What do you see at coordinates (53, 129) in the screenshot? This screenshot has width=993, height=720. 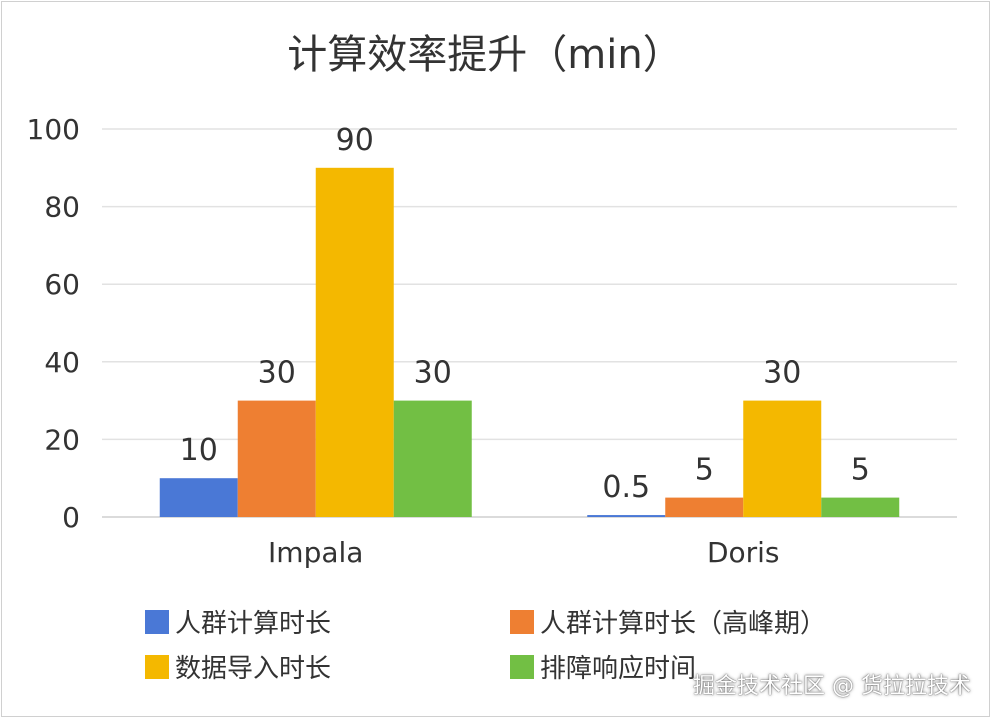 I see `y-tick-label: 100` at bounding box center [53, 129].